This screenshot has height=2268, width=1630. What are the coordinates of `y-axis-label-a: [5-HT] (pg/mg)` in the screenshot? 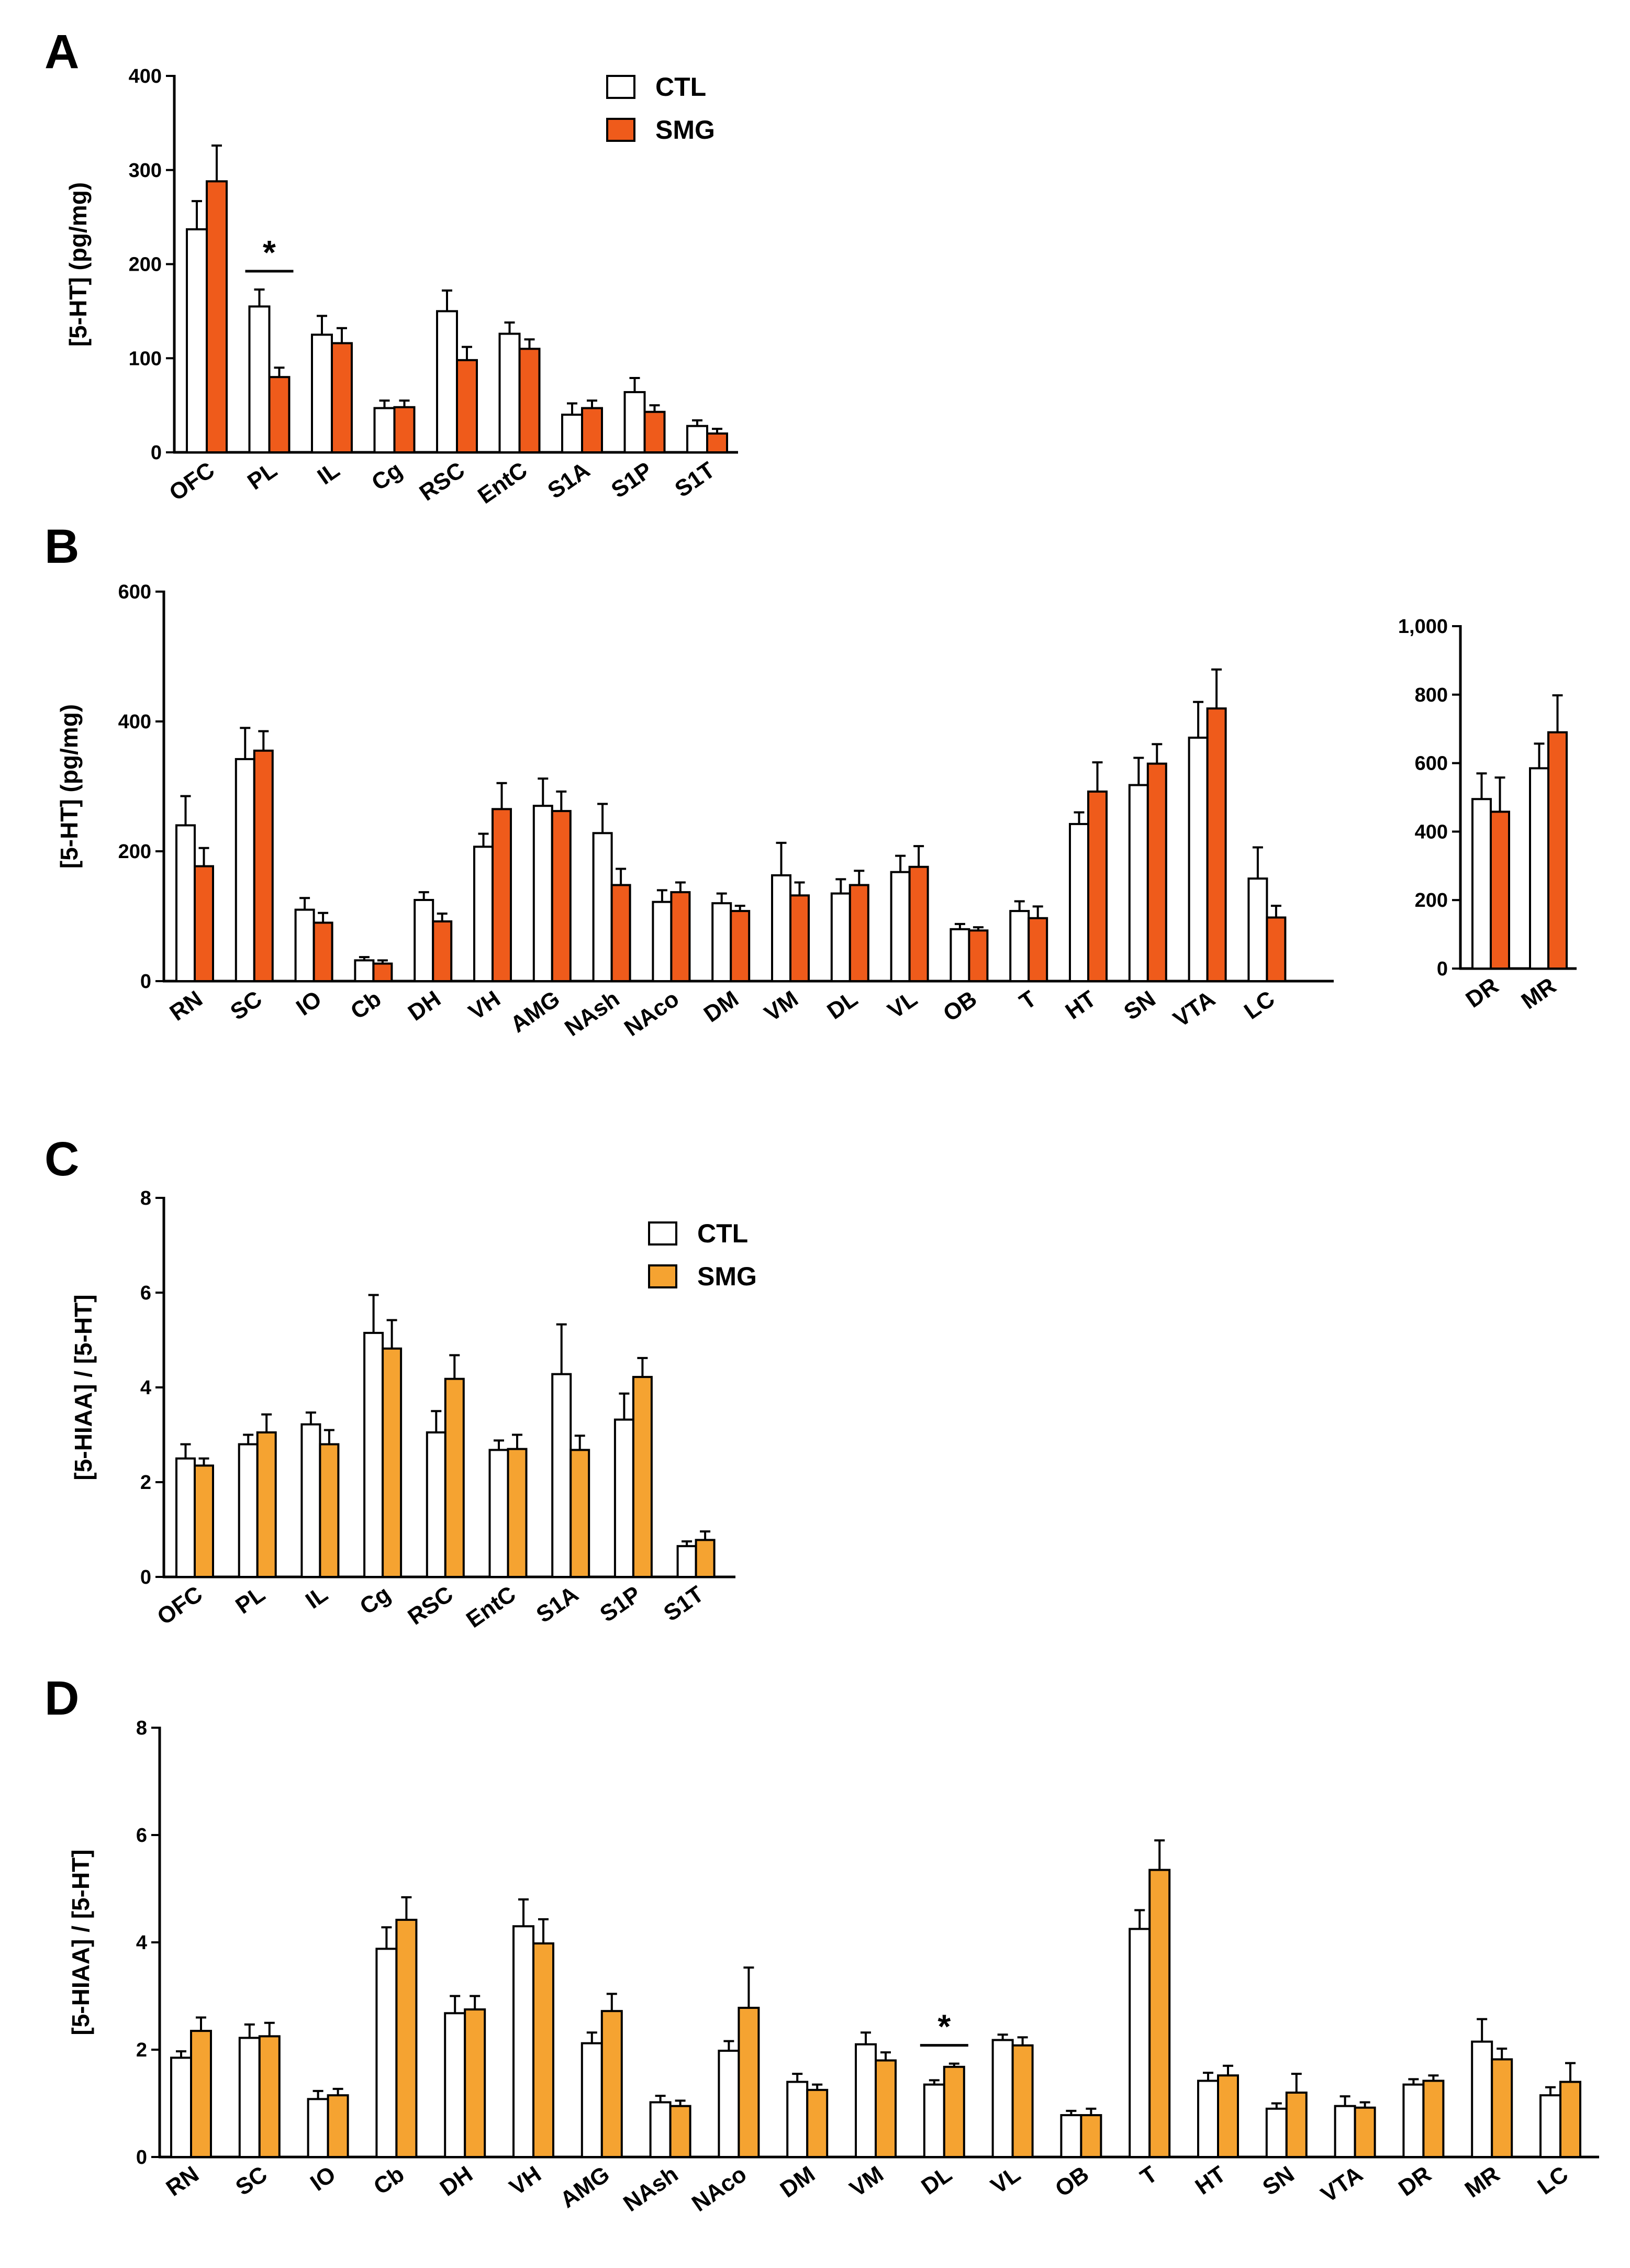 It's located at (78, 264).